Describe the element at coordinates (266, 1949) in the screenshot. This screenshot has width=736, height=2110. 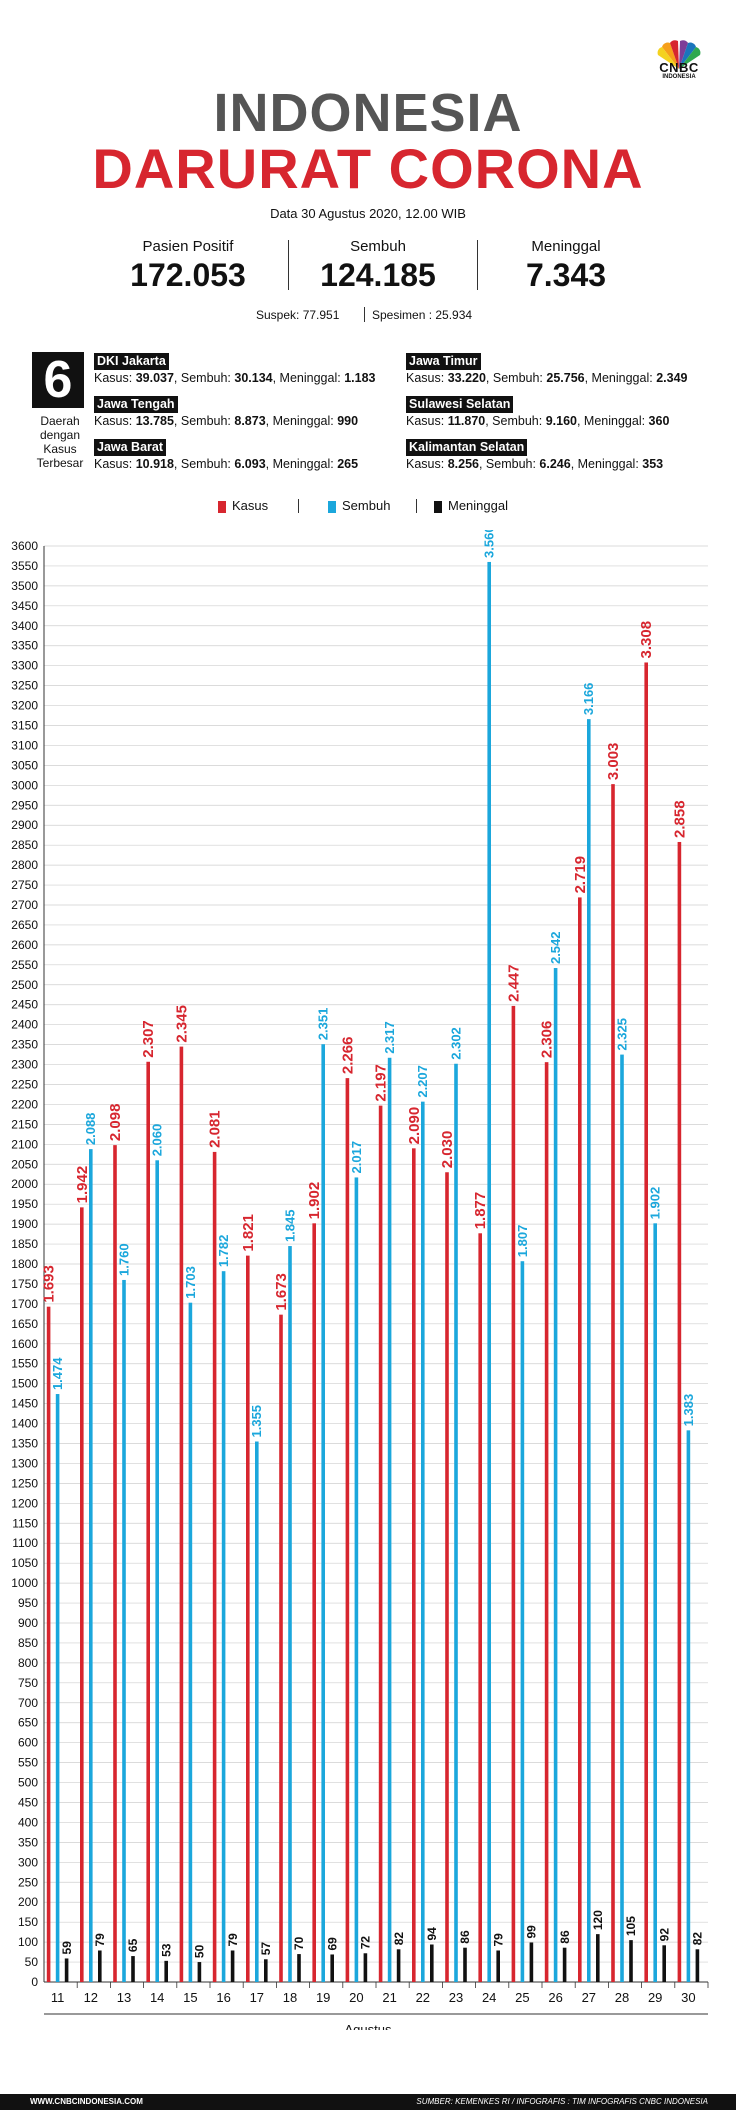
I see `data-label-meninggal: 57` at that location.